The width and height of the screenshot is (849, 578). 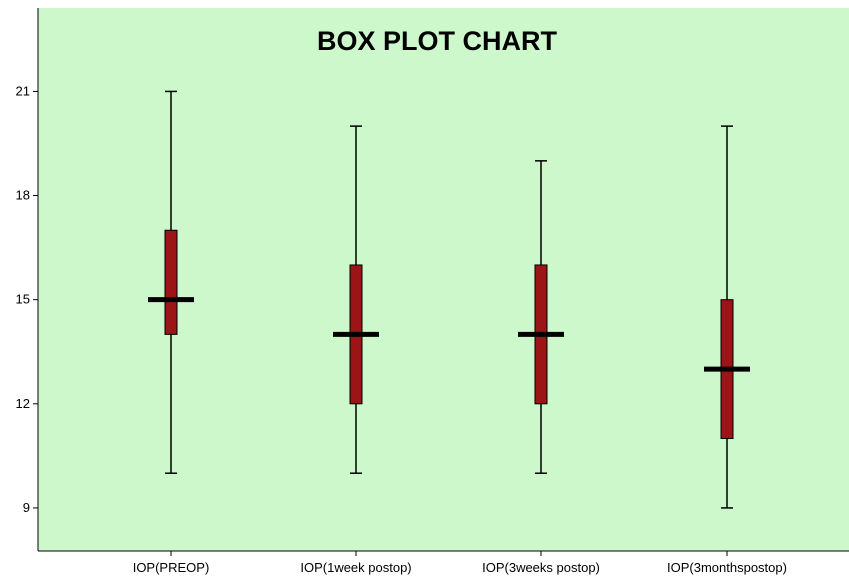 What do you see at coordinates (541, 567) in the screenshot?
I see `x-tick-label: IOP(3weeks postop)` at bounding box center [541, 567].